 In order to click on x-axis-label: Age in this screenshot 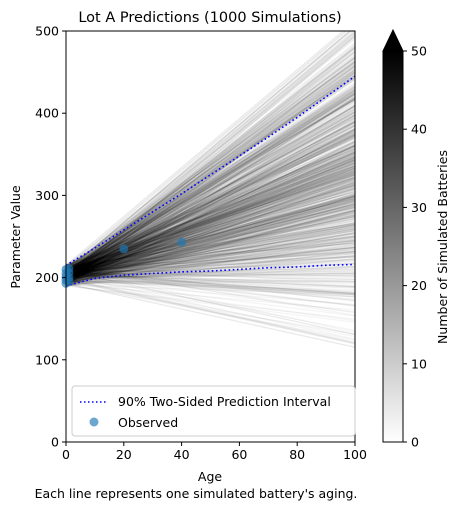, I will do `click(210, 476)`.